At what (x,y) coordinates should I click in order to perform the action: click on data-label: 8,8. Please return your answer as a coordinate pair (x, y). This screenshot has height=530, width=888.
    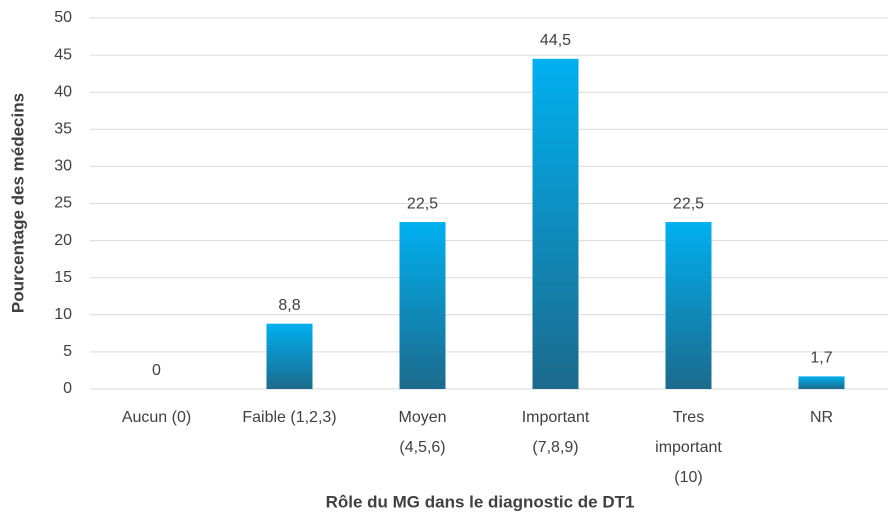
    Looking at the image, I should click on (289, 305).